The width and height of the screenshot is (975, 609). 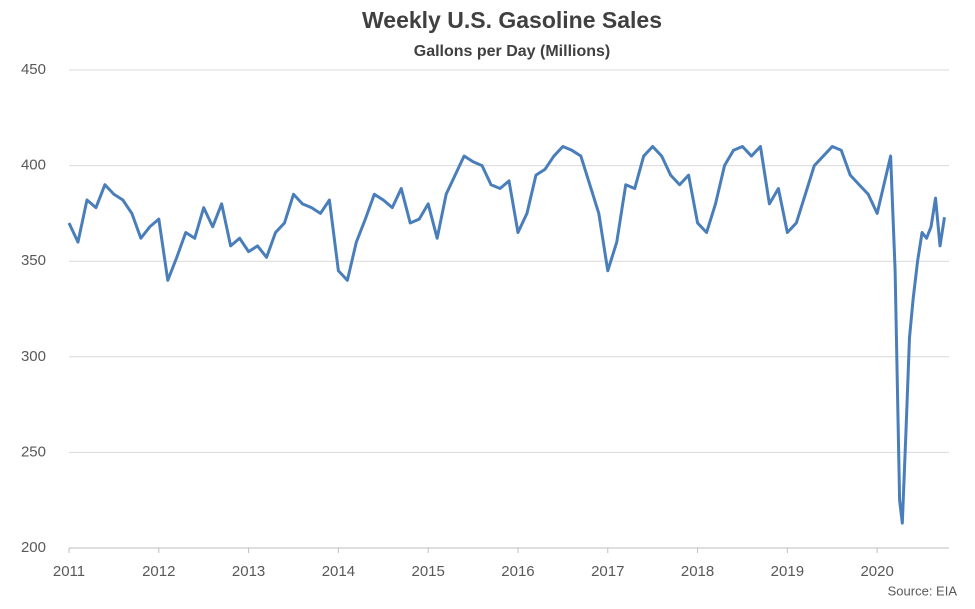 What do you see at coordinates (69, 571) in the screenshot?
I see `x-tick-label: 2011` at bounding box center [69, 571].